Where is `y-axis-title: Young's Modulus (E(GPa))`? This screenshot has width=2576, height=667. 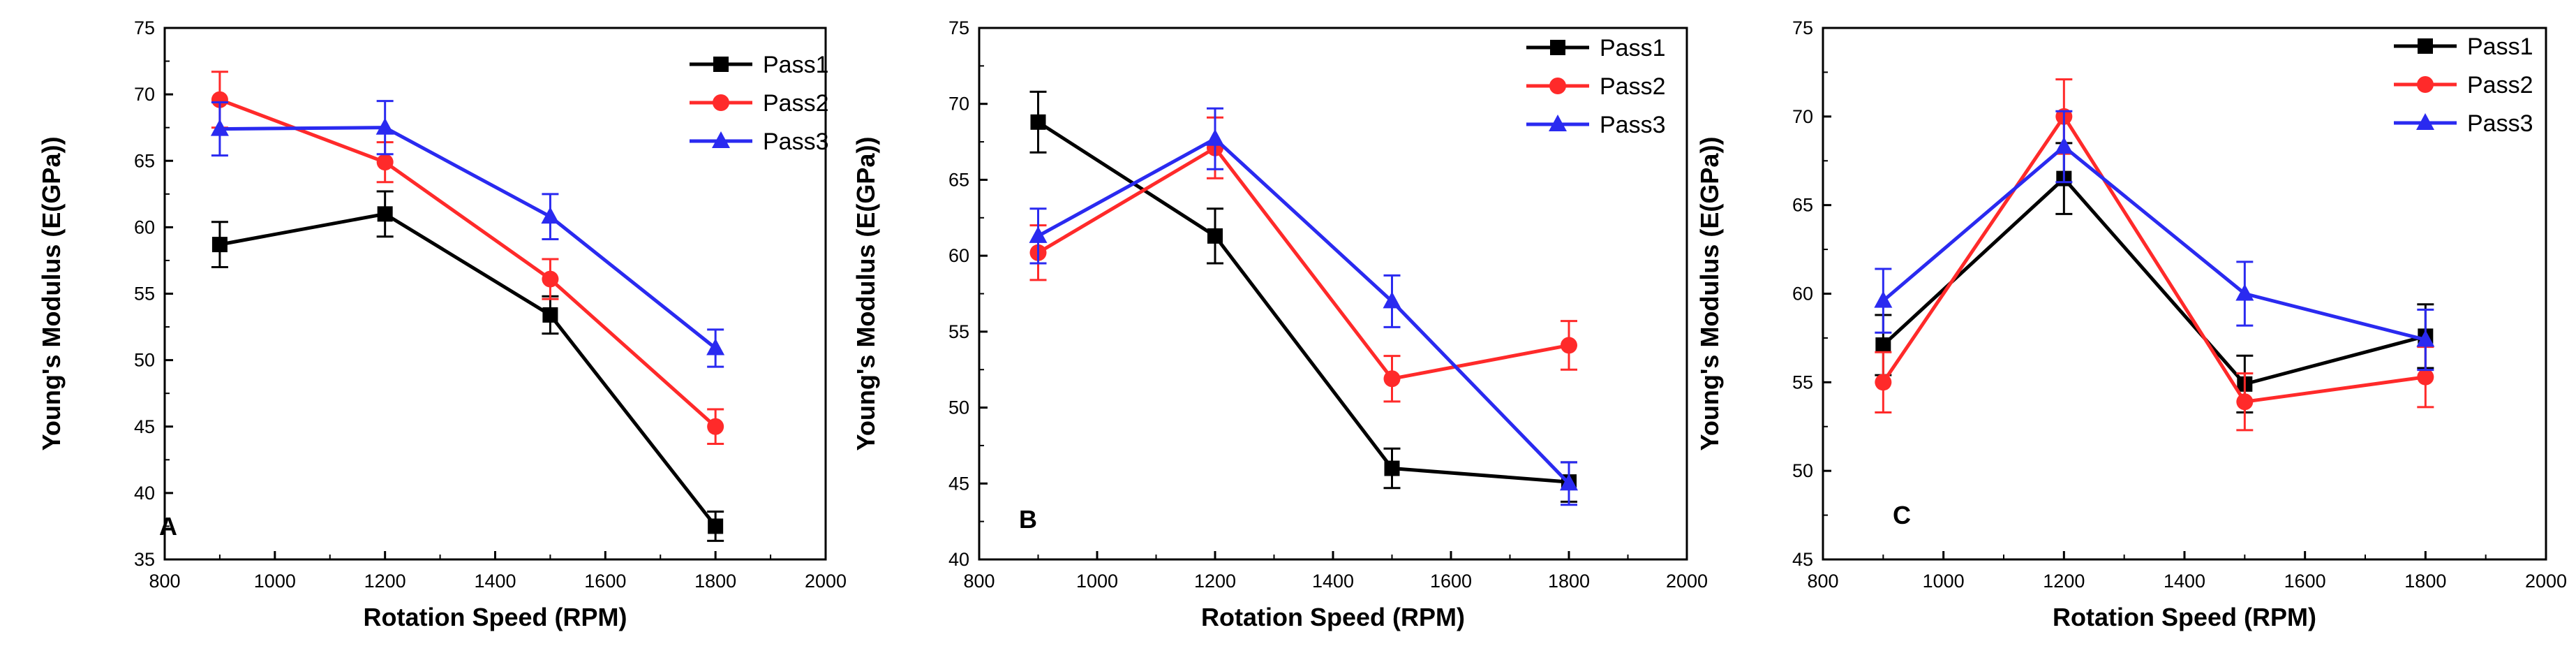 y-axis-title: Young's Modulus (E(GPa)) is located at coordinates (865, 294).